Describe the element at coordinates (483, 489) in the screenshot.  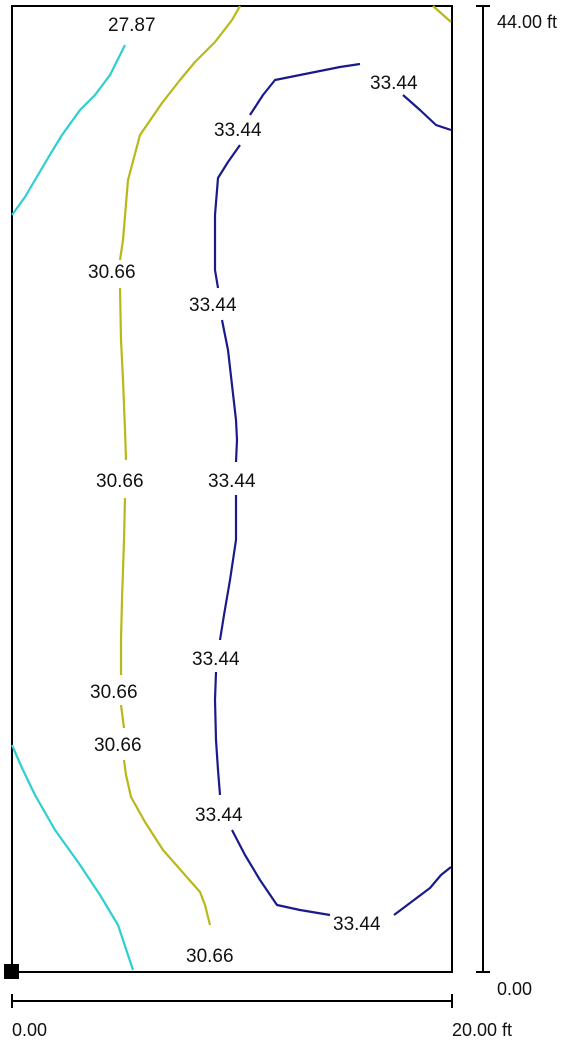
I see `vertical-scale-bar` at that location.